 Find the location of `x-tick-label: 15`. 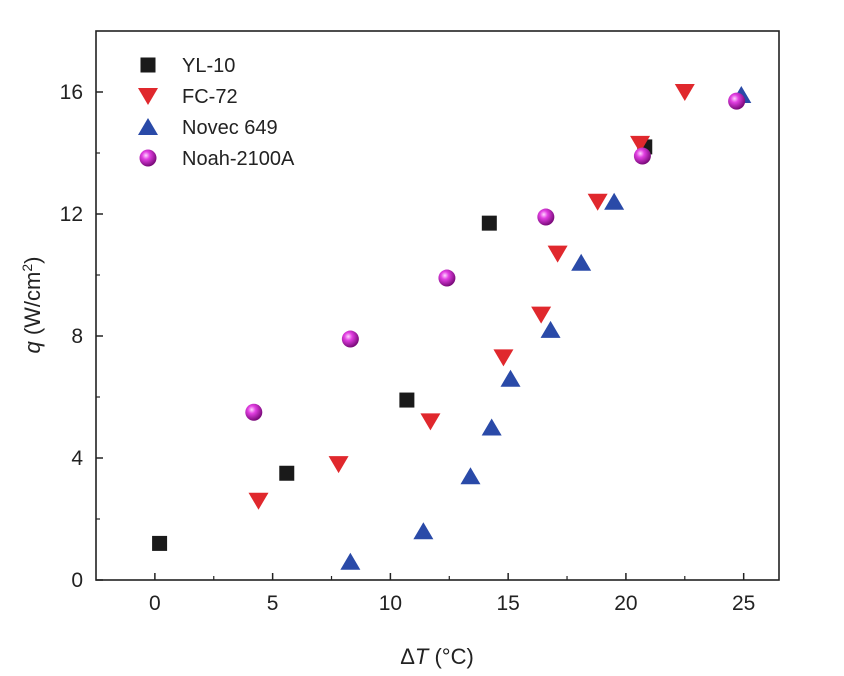

x-tick-label: 15 is located at coordinates (507, 603).